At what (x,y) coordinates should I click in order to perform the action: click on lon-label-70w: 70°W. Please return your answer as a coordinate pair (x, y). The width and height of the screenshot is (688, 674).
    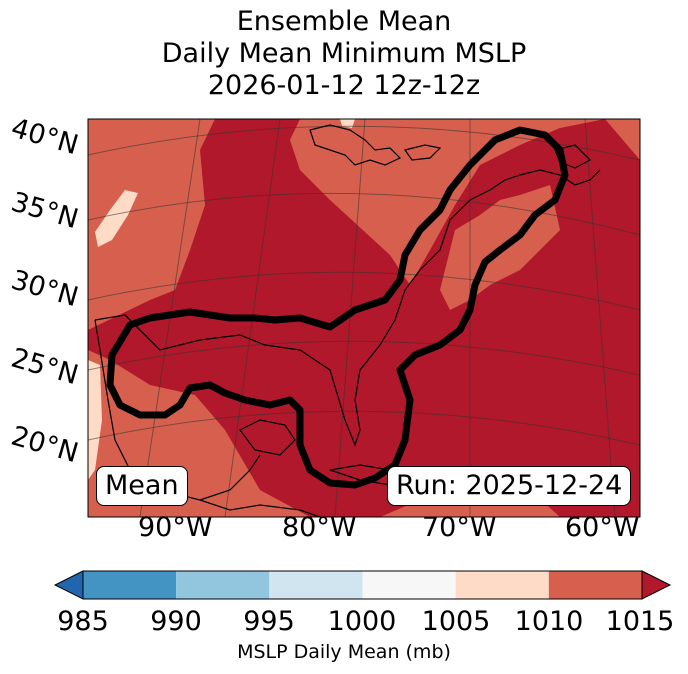
    Looking at the image, I should click on (459, 527).